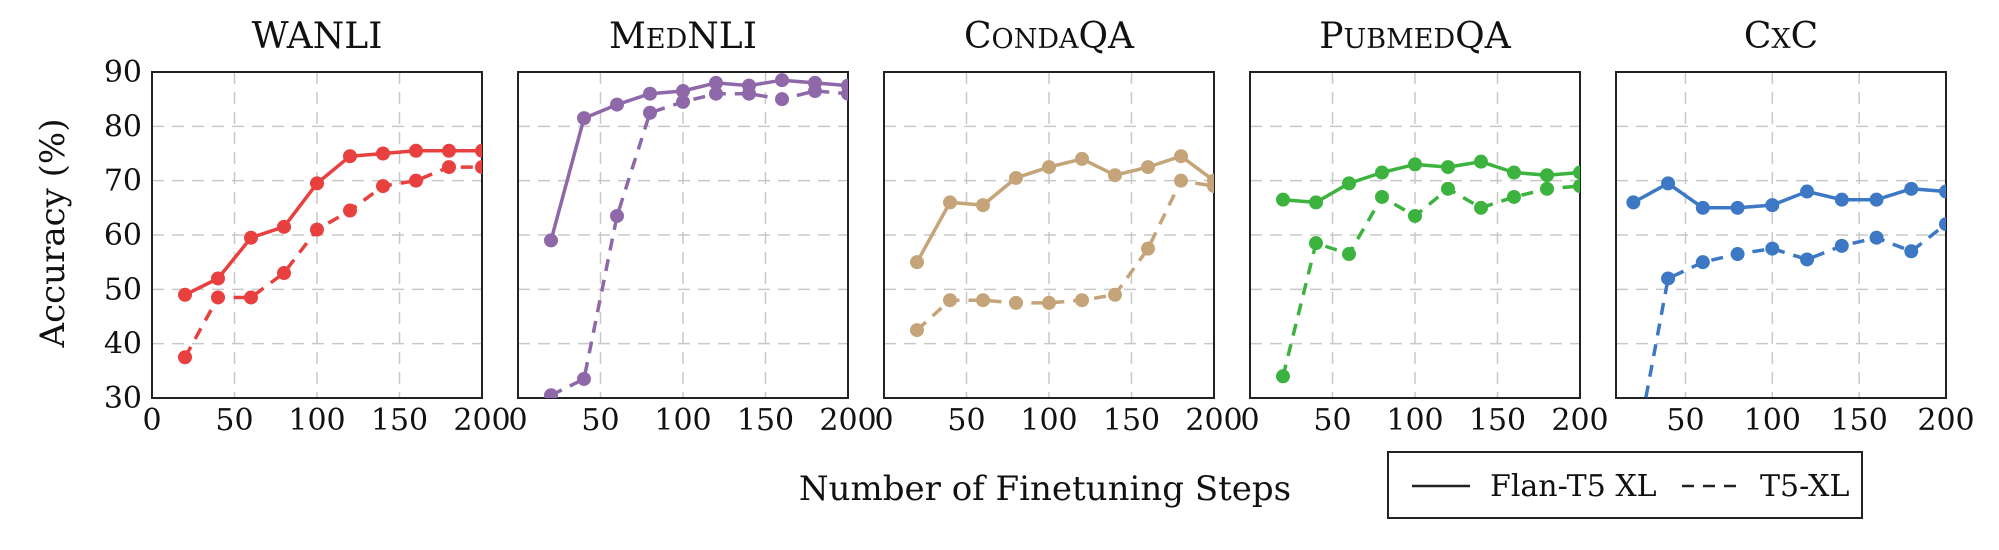 The image size is (1999, 550). What do you see at coordinates (317, 36) in the screenshot?
I see `panel-title: WANLI` at bounding box center [317, 36].